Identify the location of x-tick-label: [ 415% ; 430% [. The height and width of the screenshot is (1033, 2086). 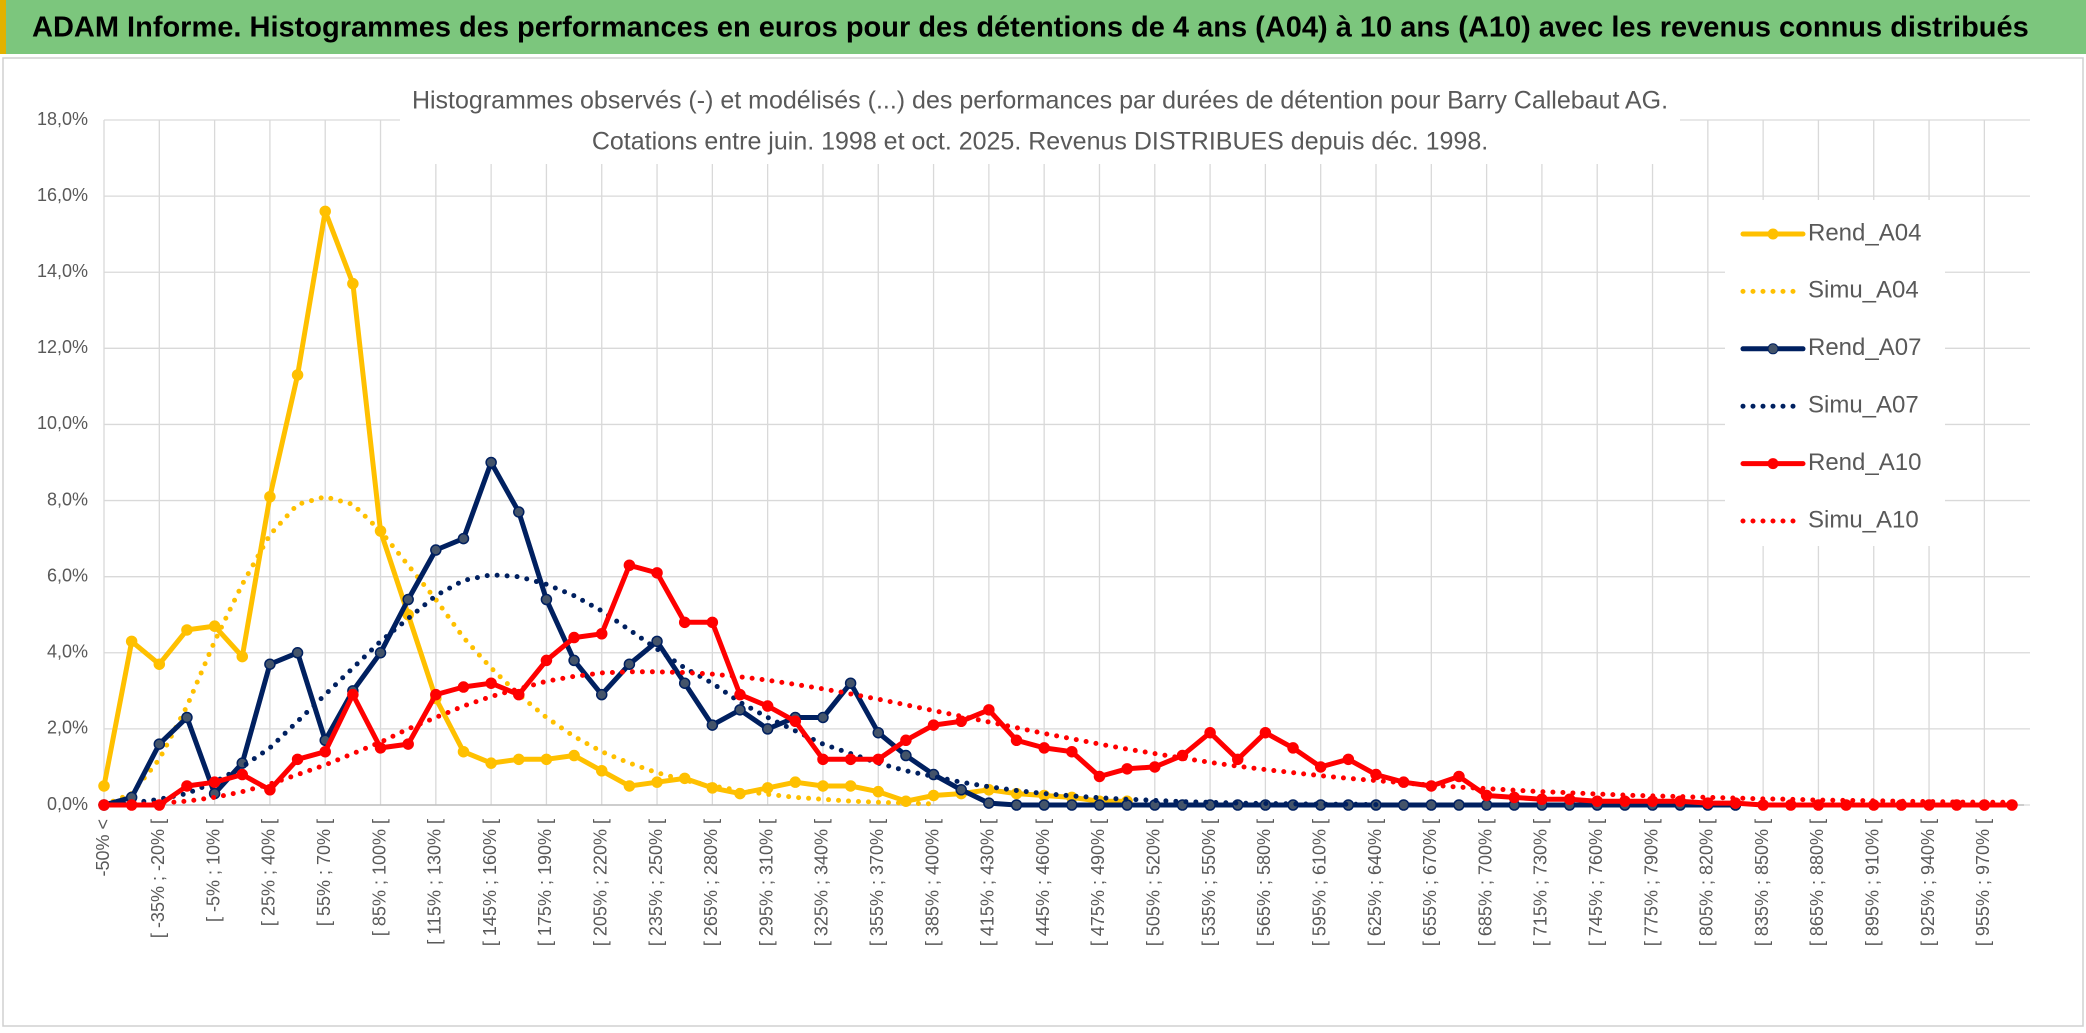
(988, 882).